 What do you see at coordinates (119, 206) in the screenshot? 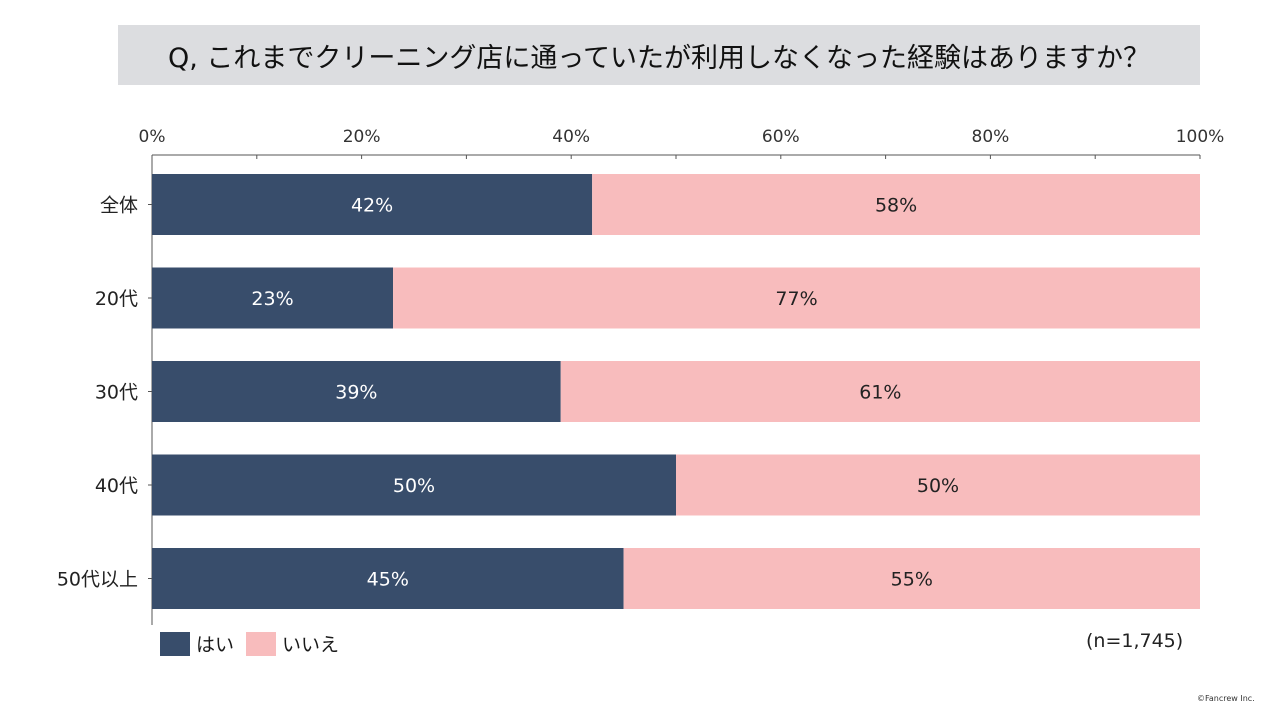
I see `category-label: 全体` at bounding box center [119, 206].